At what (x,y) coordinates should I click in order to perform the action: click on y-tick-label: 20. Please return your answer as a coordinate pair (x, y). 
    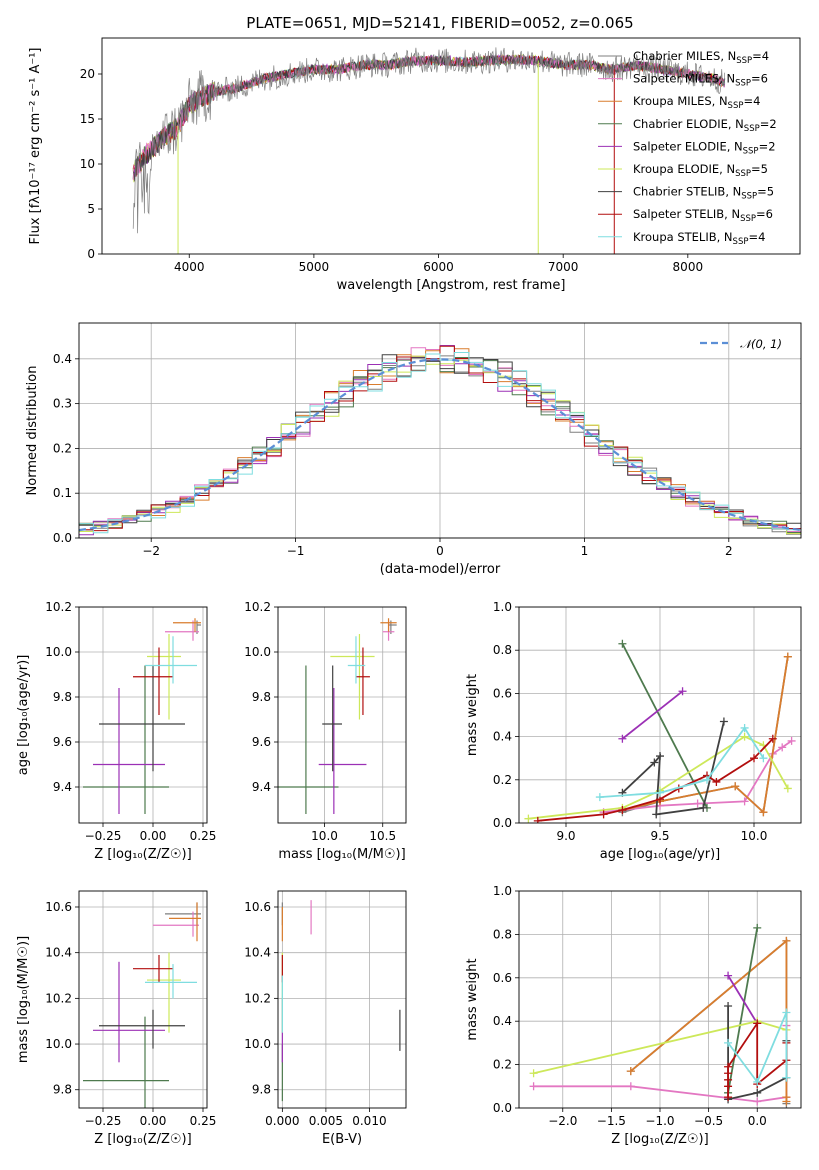
    Looking at the image, I should click on (87, 74).